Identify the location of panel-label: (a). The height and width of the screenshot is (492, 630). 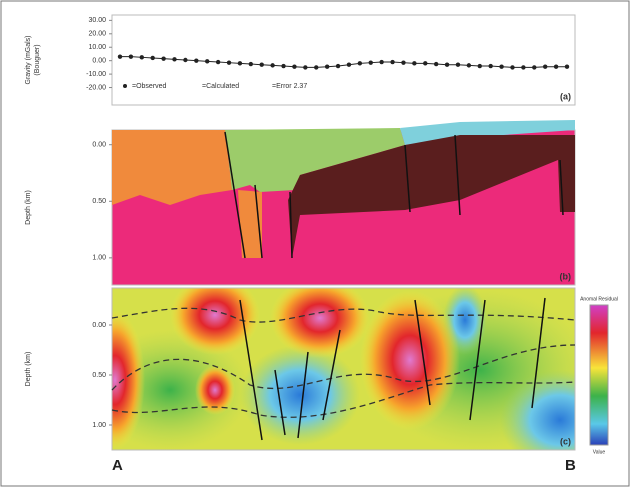
(565, 96).